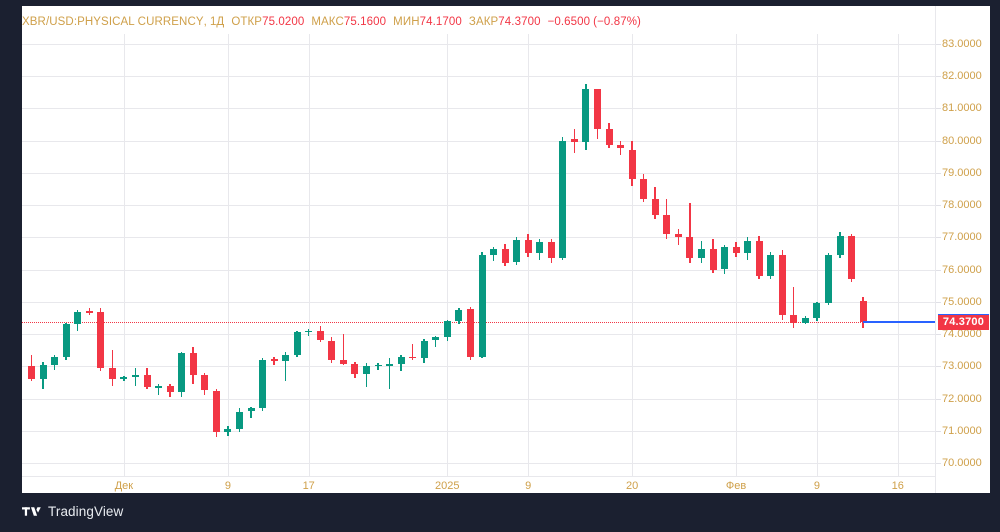 The width and height of the screenshot is (1000, 532). What do you see at coordinates (816, 486) in the screenshot?
I see `time-tick-label: 9` at bounding box center [816, 486].